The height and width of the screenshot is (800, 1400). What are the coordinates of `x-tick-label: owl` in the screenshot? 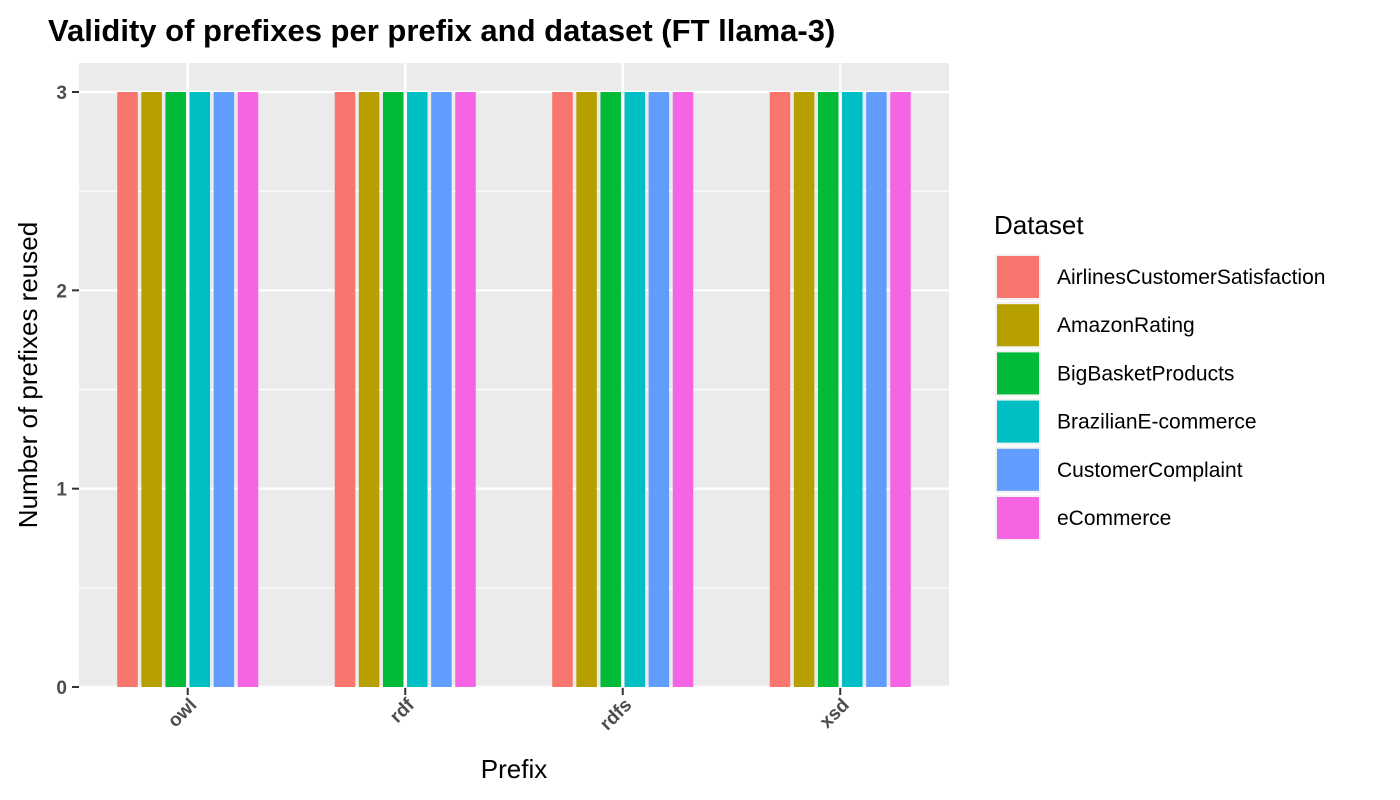 It's located at (182, 713).